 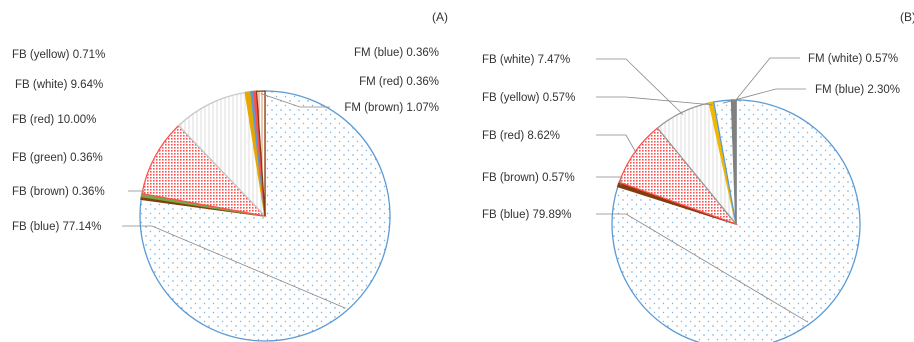 I want to click on pie-slice-fb-red, so click(x=204, y=170).